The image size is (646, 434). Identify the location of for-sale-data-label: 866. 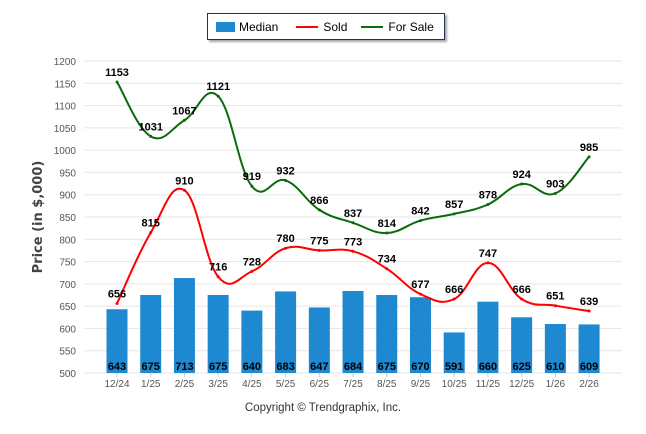
(319, 201).